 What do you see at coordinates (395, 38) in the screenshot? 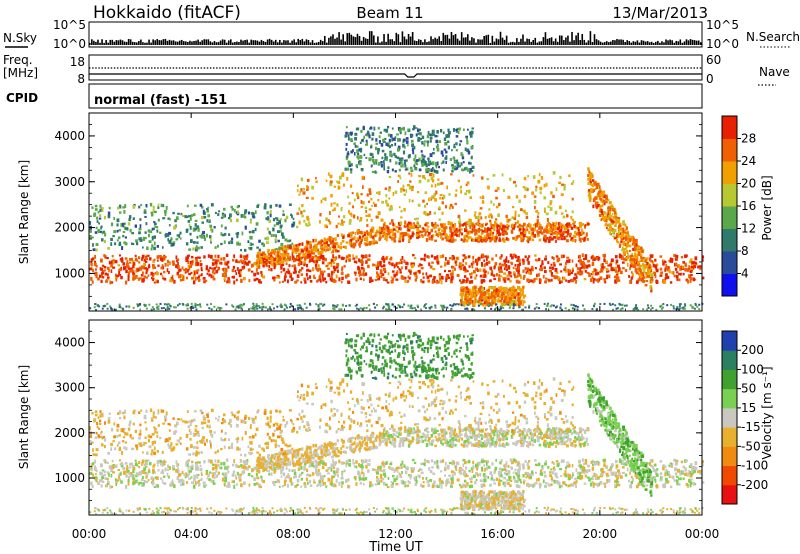
I see `nsky-bars` at bounding box center [395, 38].